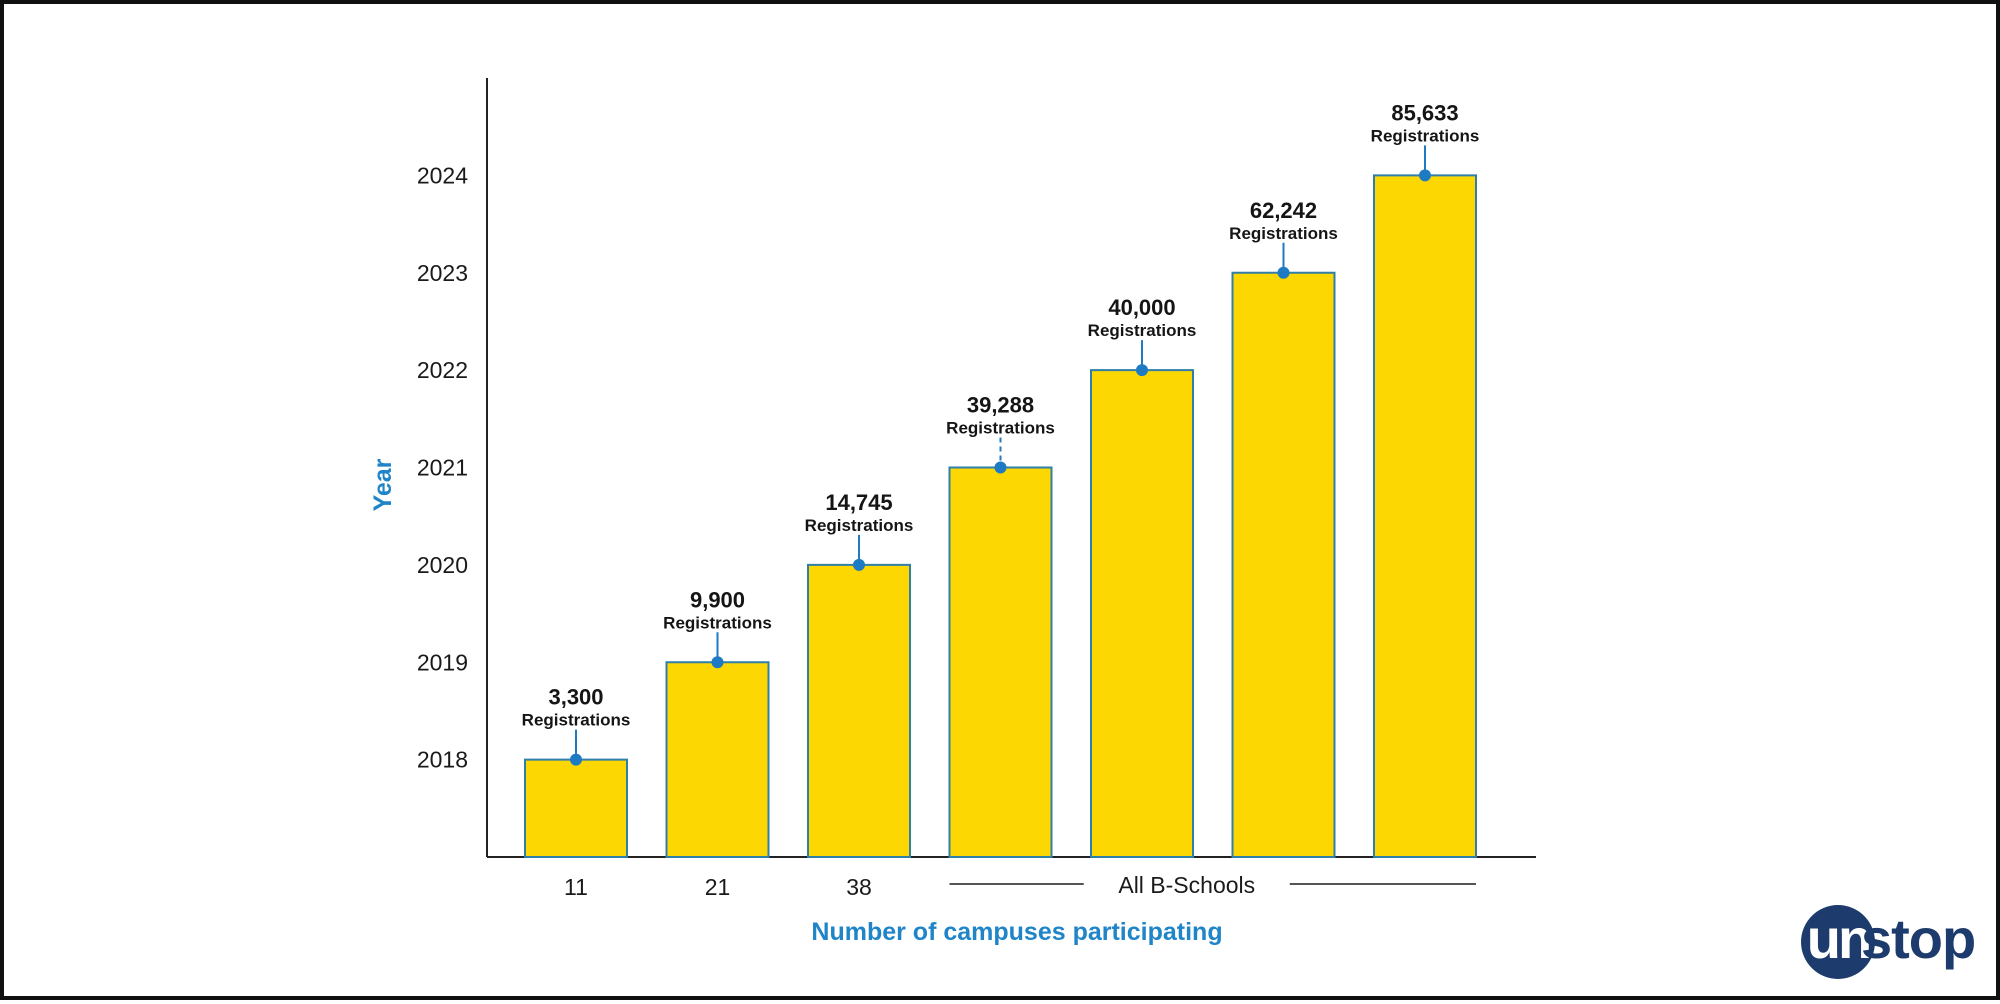 This screenshot has height=1004, width=2000. I want to click on y-tick-label: 2022, so click(442, 370).